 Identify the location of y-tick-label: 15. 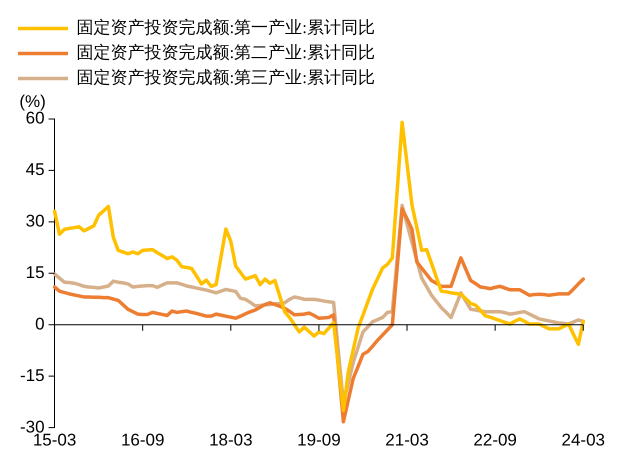
(35, 272).